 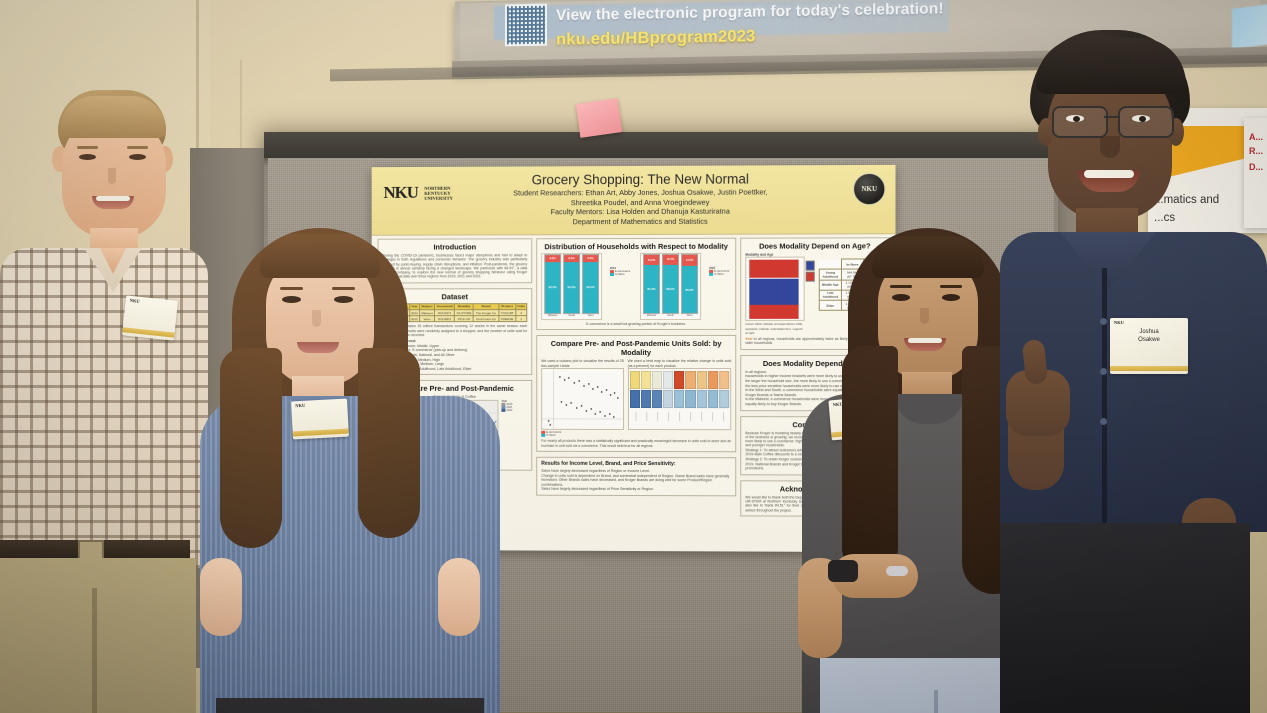 What do you see at coordinates (113, 117) in the screenshot?
I see `person-1-hair-front` at bounding box center [113, 117].